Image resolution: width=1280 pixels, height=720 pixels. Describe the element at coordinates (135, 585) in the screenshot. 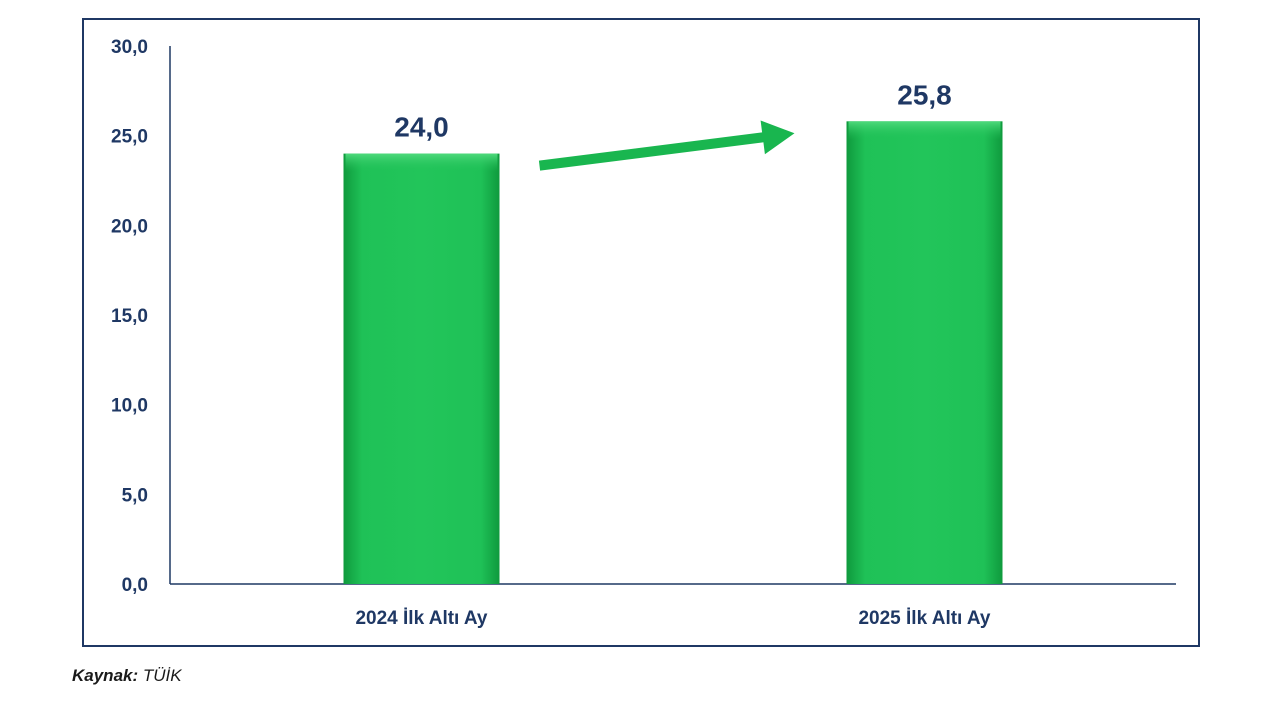

I see `y-tick-label: 0,0` at that location.